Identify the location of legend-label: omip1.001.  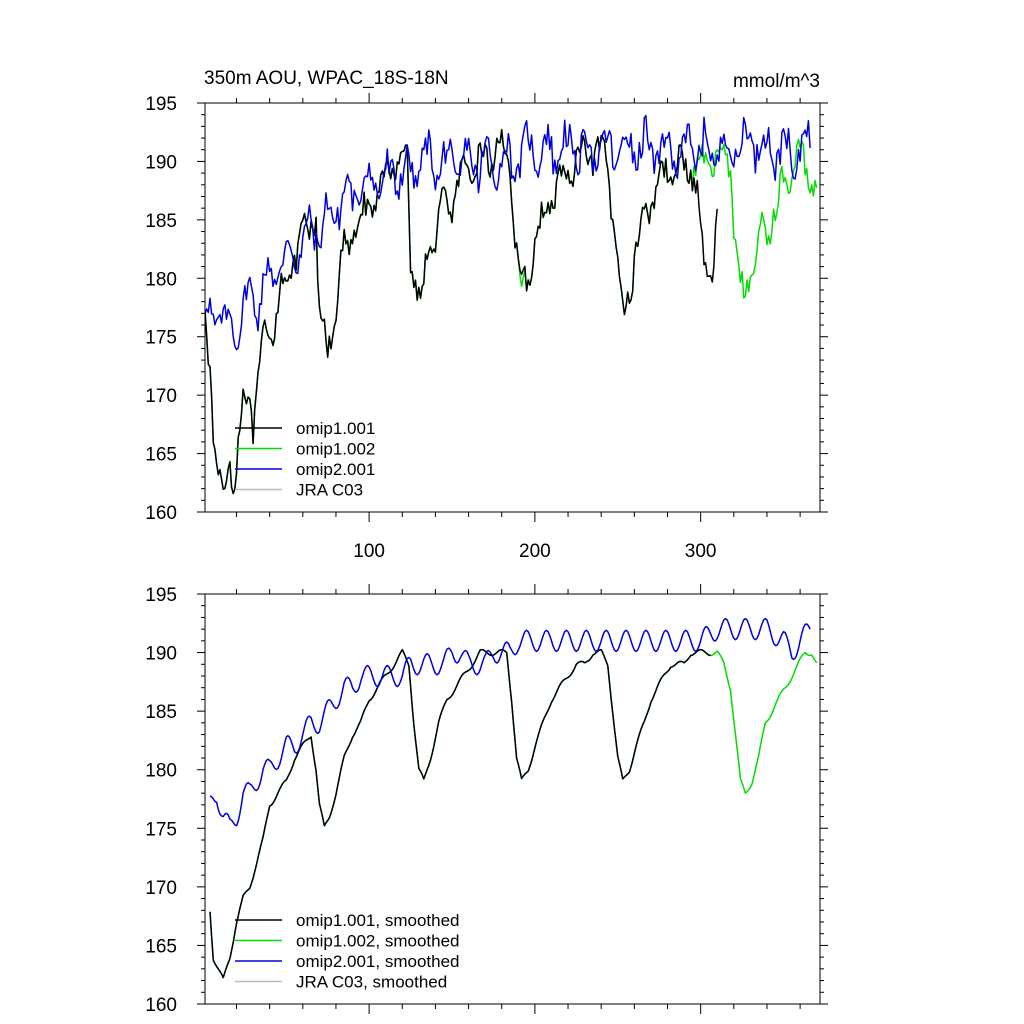
(335, 428).